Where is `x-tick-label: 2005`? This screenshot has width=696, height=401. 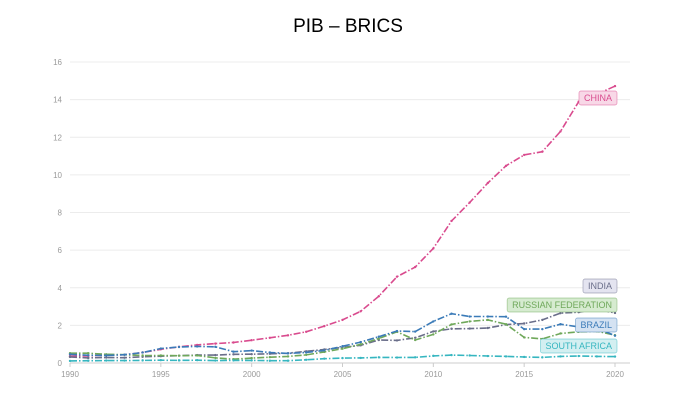 x-tick-label: 2005 is located at coordinates (343, 374).